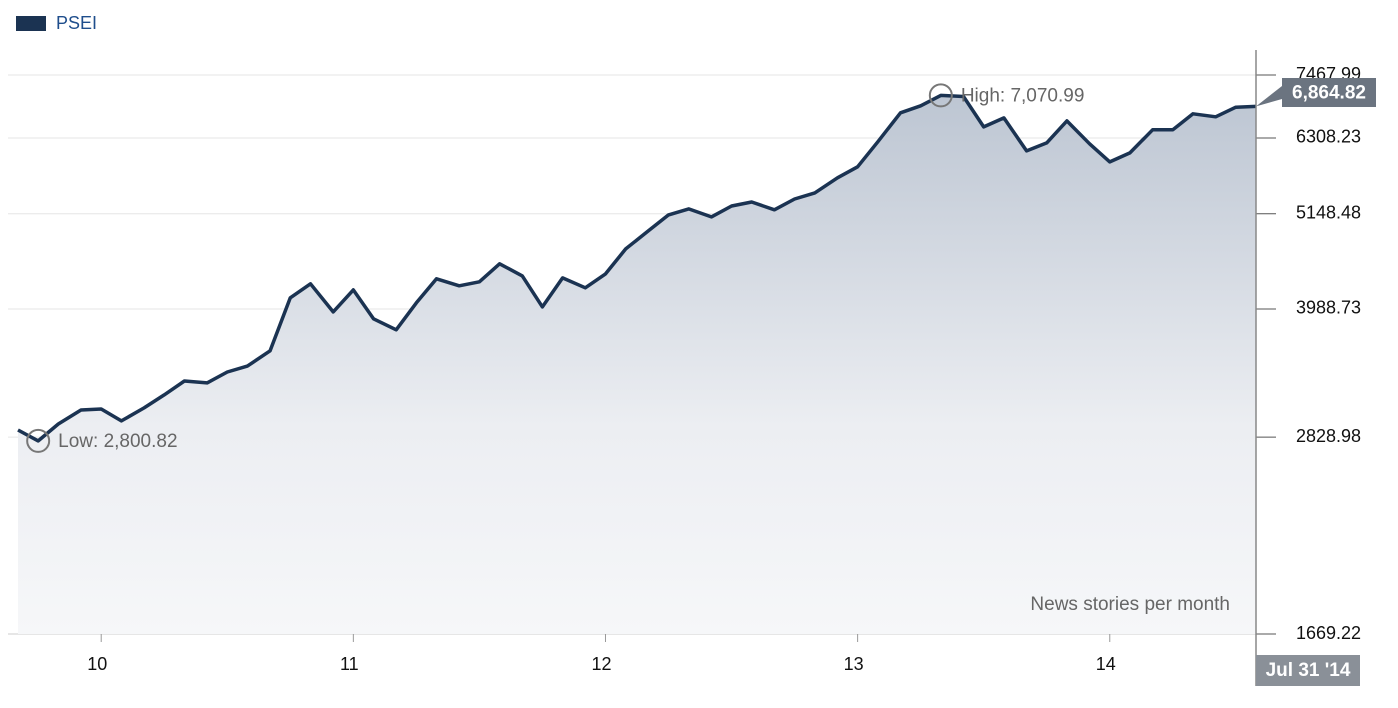  I want to click on y-tick-label: 2828.98, so click(1328, 436).